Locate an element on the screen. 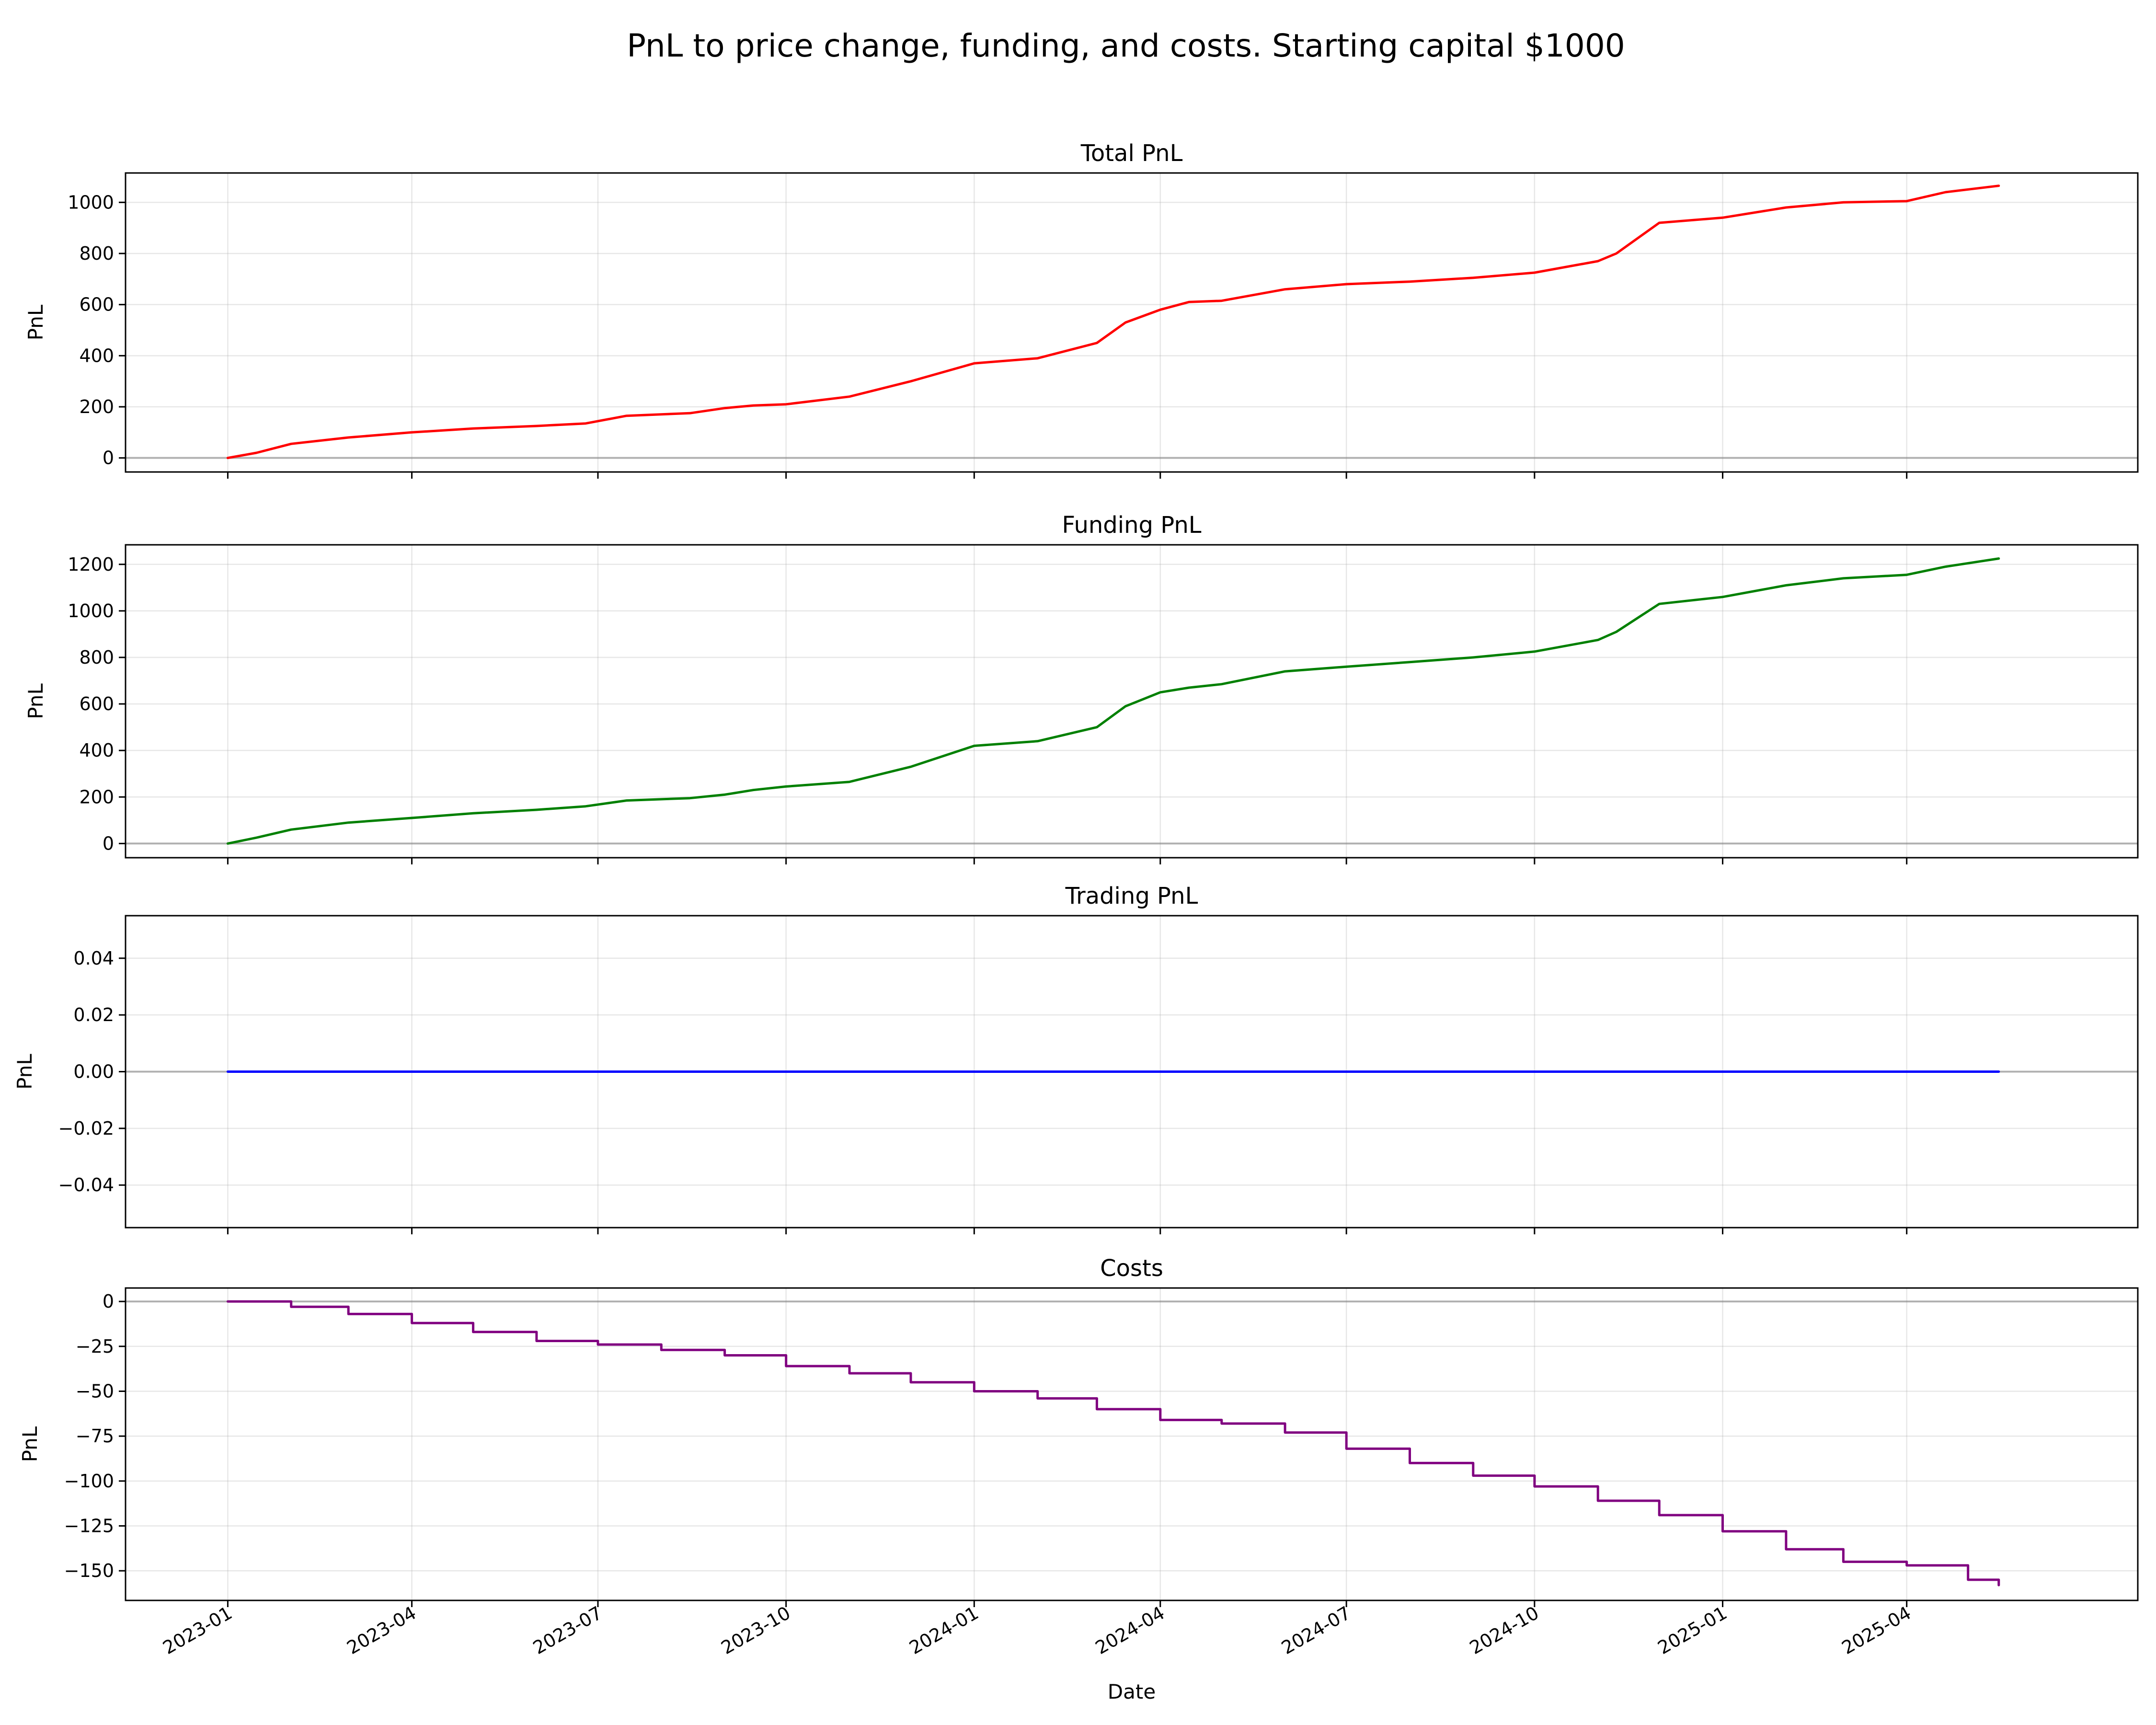  y-tick-label: −0.04 is located at coordinates (86, 1185).